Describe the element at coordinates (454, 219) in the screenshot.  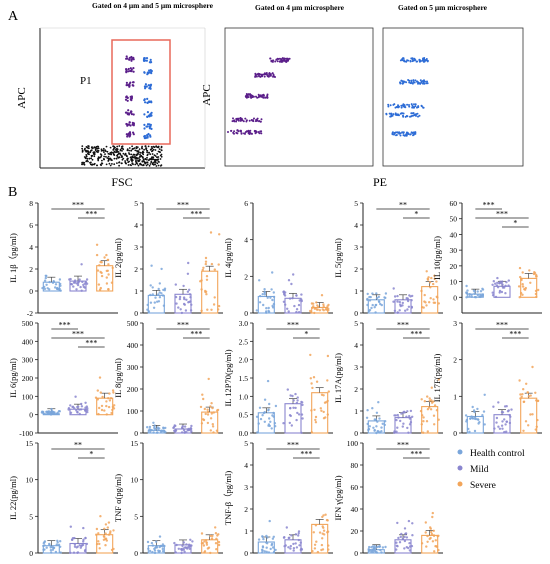
I see `y-tick-label: 50` at that location.